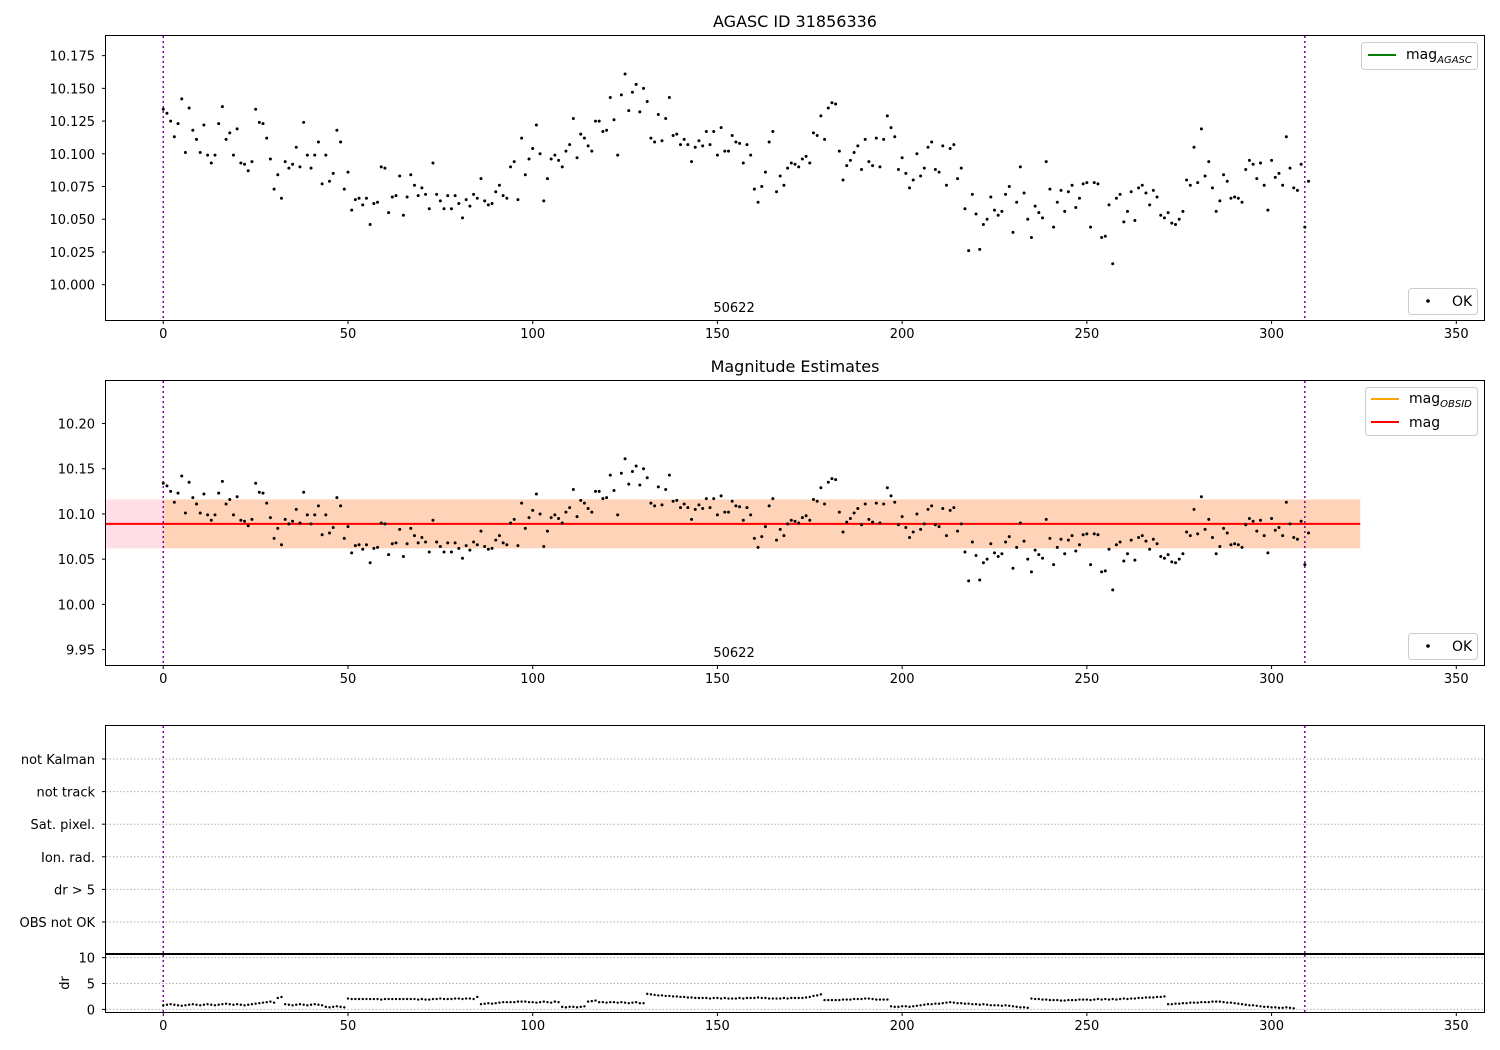 Image resolution: width=1500 pixels, height=1050 pixels. Describe the element at coordinates (1421, 411) in the screenshot. I see `estimates-line-legend: magOBSID mag` at that location.